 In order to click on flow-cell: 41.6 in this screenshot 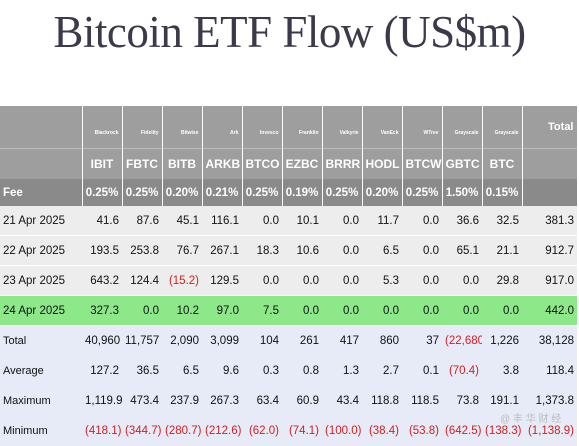, I will do `click(102, 221)`.